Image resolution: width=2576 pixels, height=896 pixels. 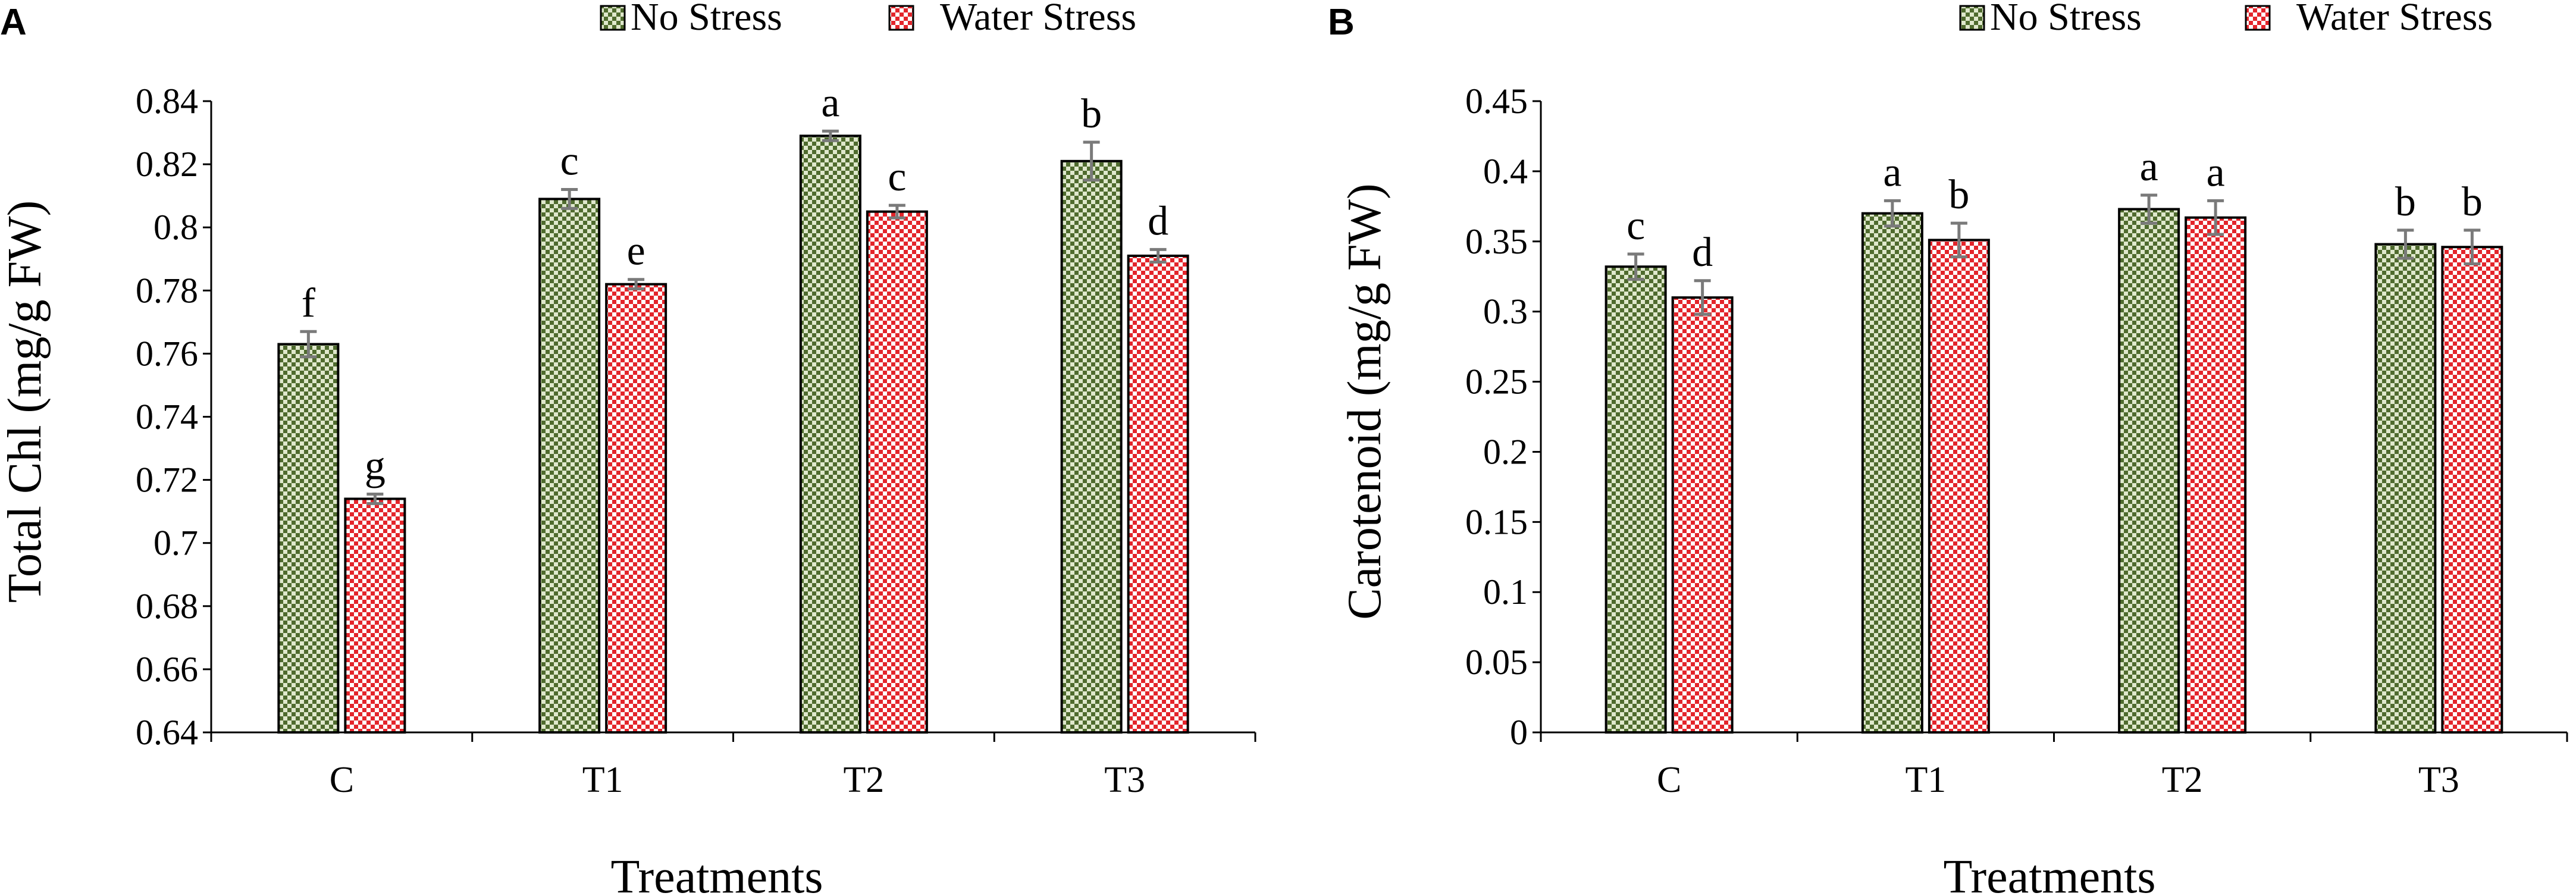 I want to click on y-tick-label: 0.15, so click(x=1497, y=521).